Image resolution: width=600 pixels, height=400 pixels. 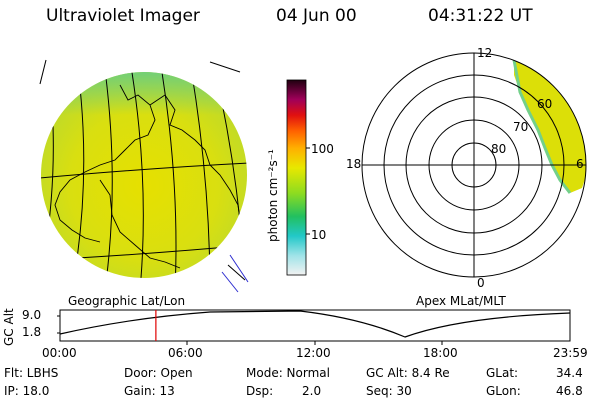 What do you see at coordinates (9, 327) in the screenshot?
I see `altitude-ylabel: GC Alt` at bounding box center [9, 327].